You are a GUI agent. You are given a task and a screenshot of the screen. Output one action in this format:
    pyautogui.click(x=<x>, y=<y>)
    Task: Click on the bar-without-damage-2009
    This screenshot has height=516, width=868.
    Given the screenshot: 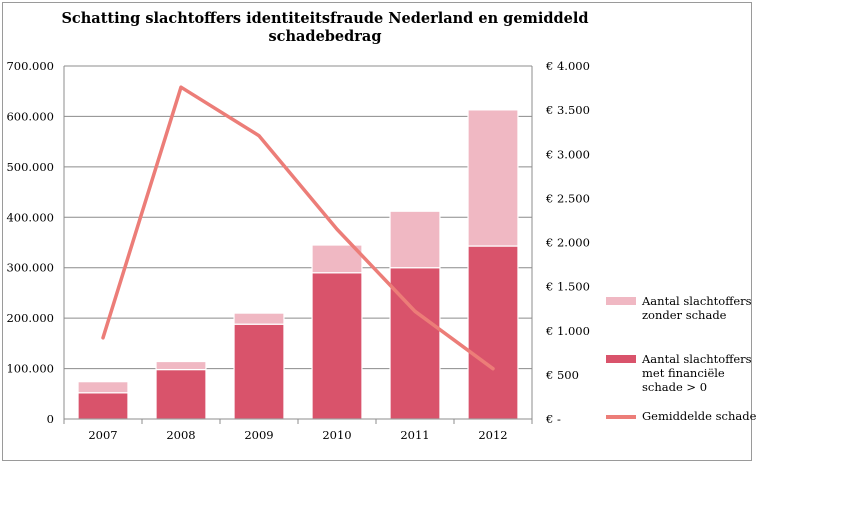 What is the action you would take?
    pyautogui.click(x=259, y=318)
    